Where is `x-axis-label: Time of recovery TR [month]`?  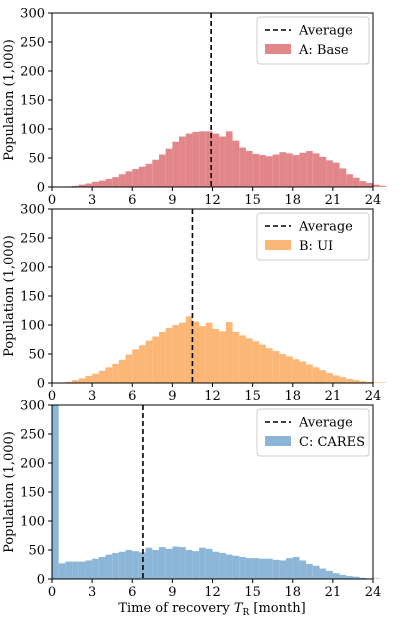
x-axis-label: Time of recovery TR [month] is located at coordinates (211, 609).